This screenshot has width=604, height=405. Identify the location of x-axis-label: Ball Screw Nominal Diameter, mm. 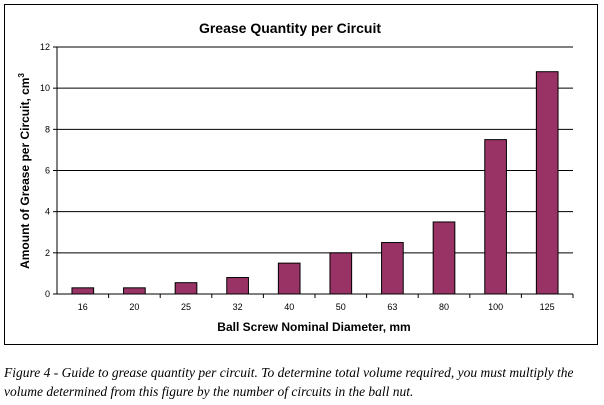
(313, 327).